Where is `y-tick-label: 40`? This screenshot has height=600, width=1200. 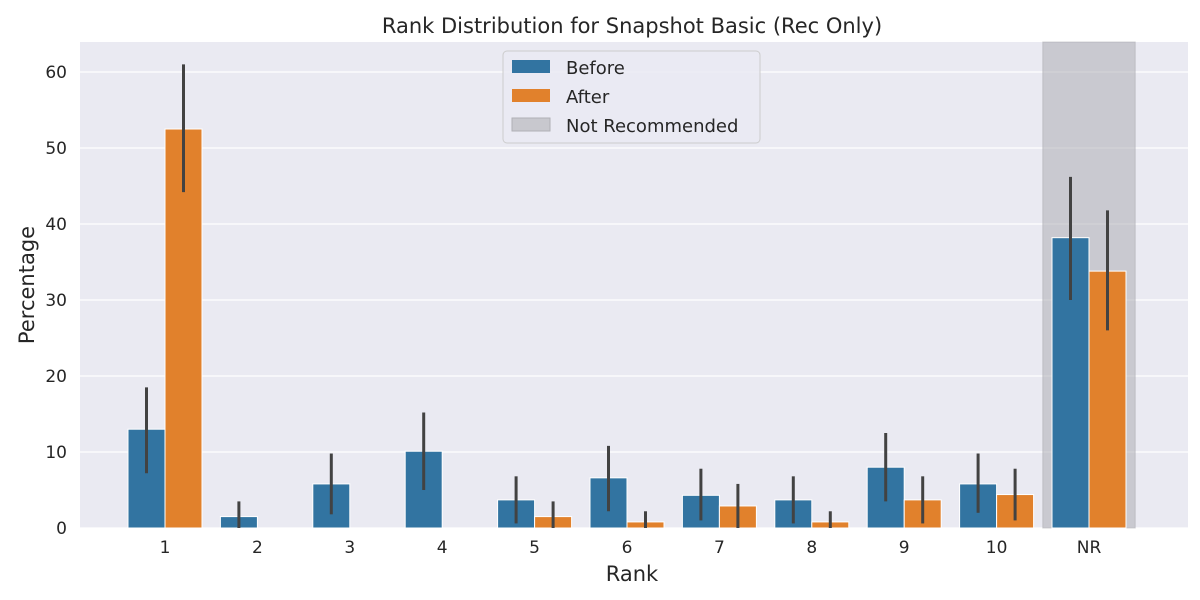 y-tick-label: 40 is located at coordinates (56, 225).